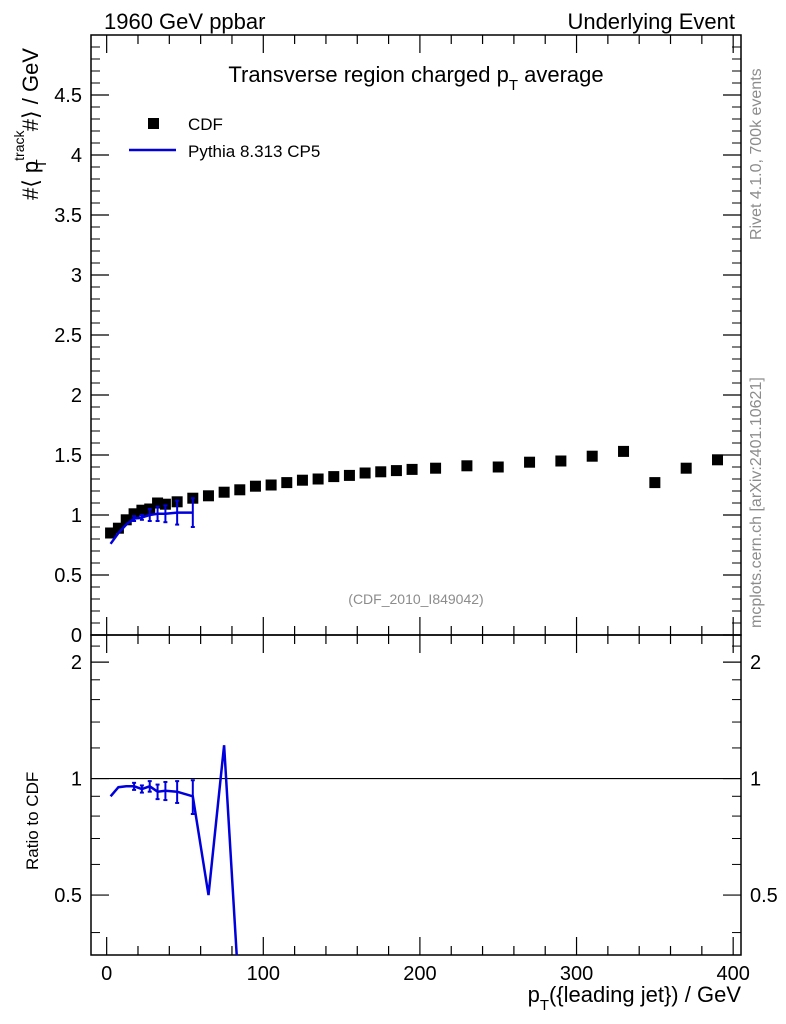 The height and width of the screenshot is (1024, 786). I want to click on ratio-ytick-label-right: 0.5, so click(764, 896).